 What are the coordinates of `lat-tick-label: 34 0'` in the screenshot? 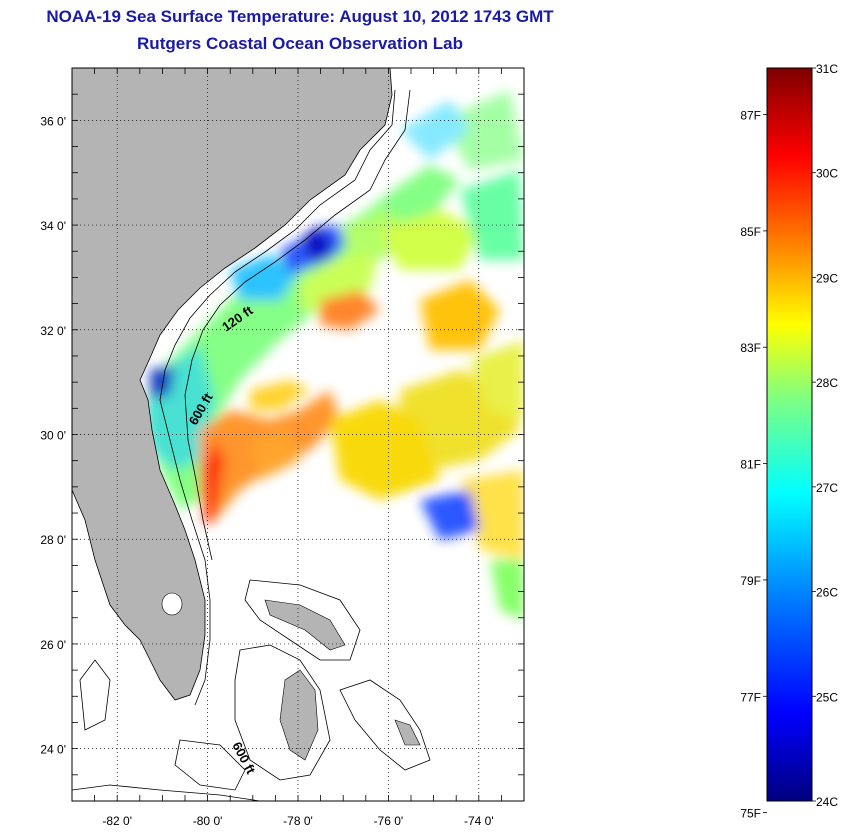 It's located at (53, 226).